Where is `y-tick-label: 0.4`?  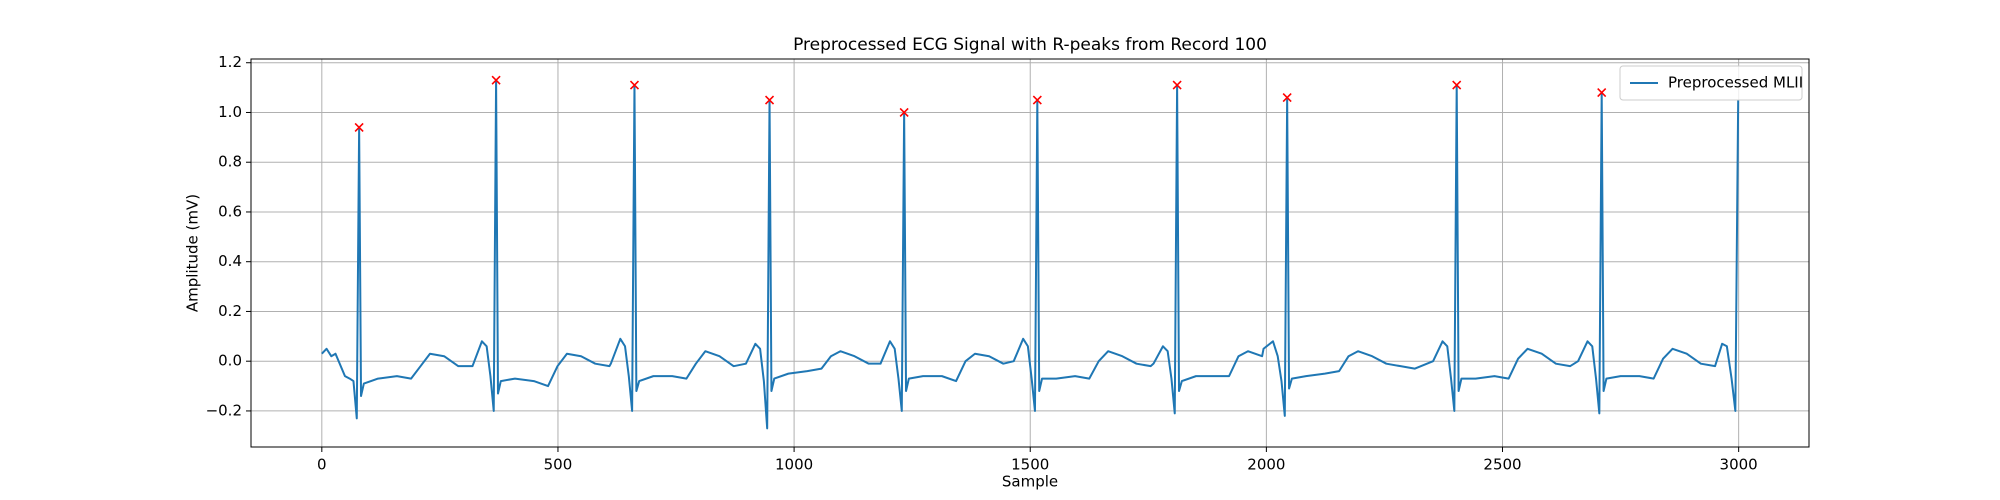 y-tick-label: 0.4 is located at coordinates (230, 261).